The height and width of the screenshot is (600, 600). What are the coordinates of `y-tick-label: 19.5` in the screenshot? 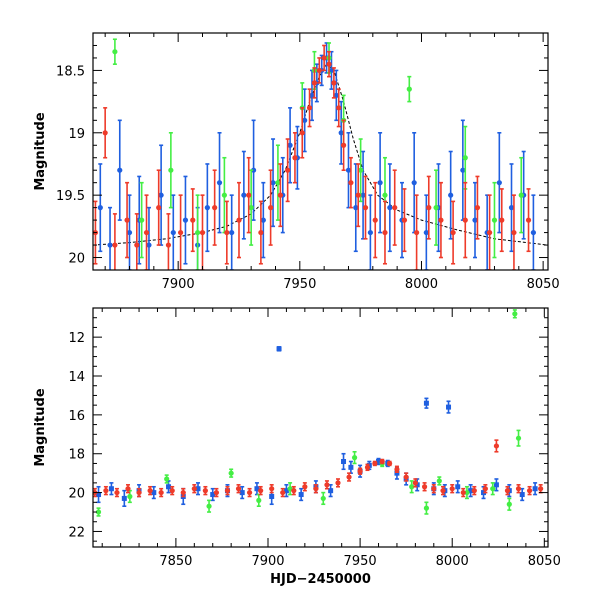 It's located at (70, 196).